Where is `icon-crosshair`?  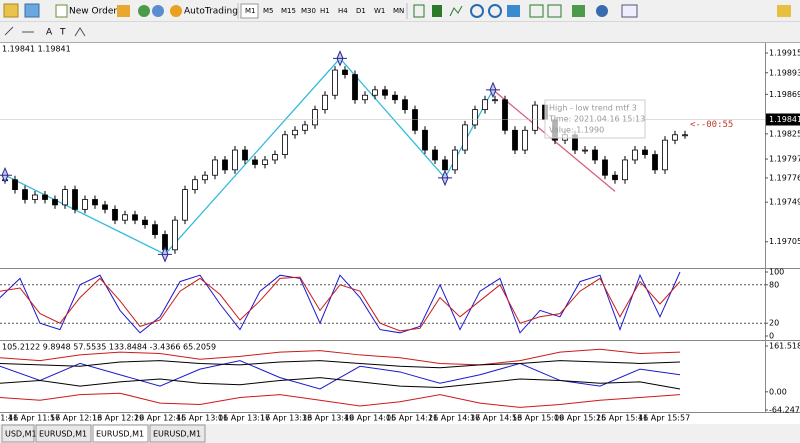 icon-crosshair is located at coordinates (9, 31).